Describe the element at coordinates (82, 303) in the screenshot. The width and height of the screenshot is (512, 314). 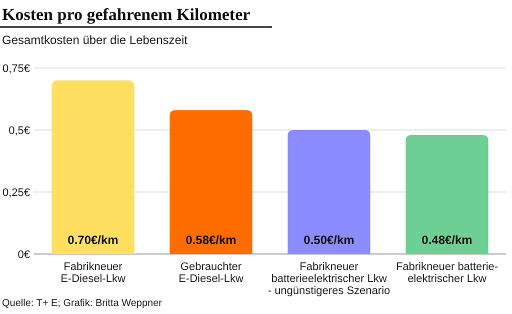
I see `source-note: Quelle: T+ E; Grafik: Britta Weppner` at that location.